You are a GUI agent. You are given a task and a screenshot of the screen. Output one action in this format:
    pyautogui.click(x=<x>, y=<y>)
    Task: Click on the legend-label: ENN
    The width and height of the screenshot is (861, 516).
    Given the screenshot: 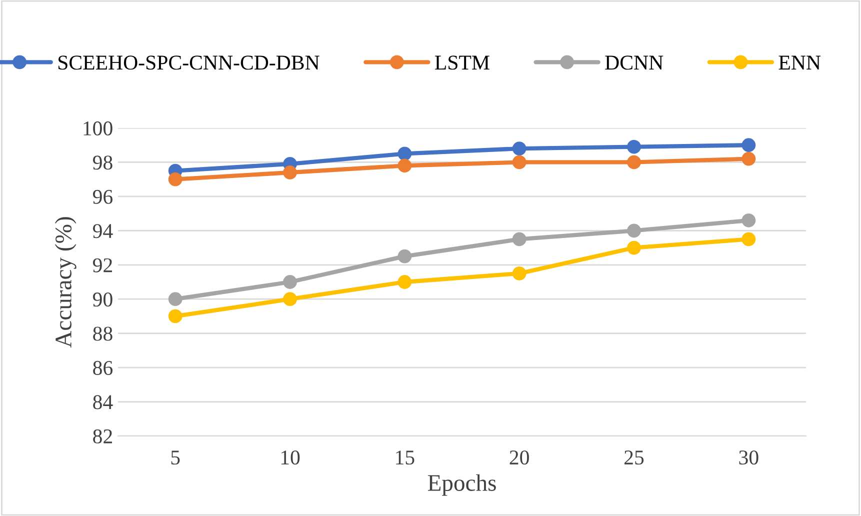 What is the action you would take?
    pyautogui.click(x=799, y=63)
    